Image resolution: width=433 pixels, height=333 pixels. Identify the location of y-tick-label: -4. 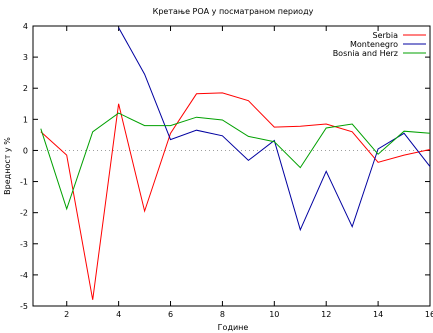
(24, 275).